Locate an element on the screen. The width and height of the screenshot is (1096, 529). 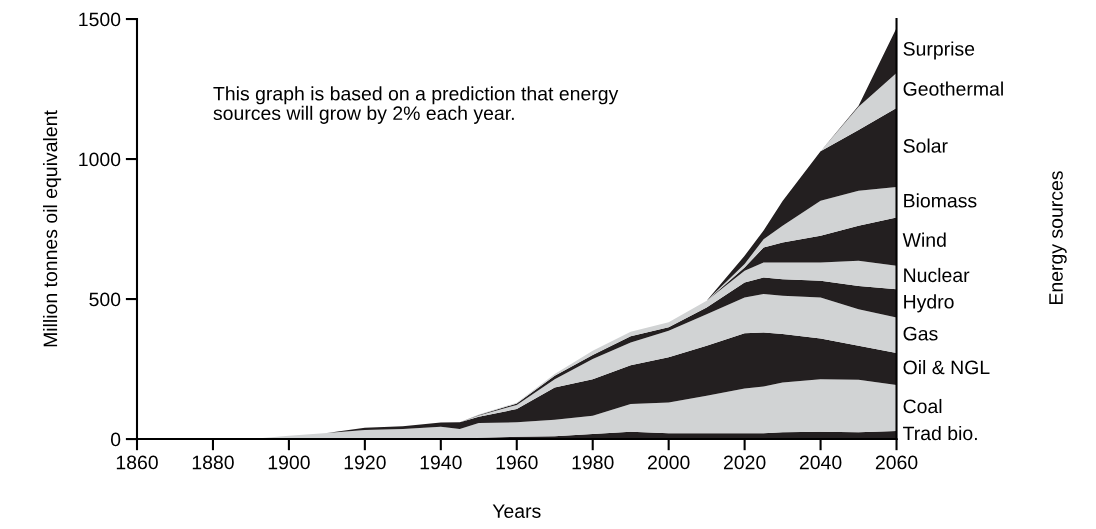
series-label: Geothermal is located at coordinates (953, 88).